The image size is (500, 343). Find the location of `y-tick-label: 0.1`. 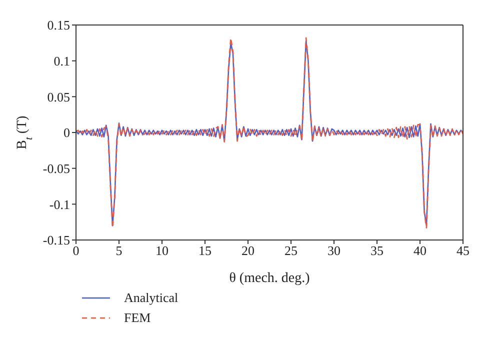

y-tick-label: 0.1 is located at coordinates (62, 60).